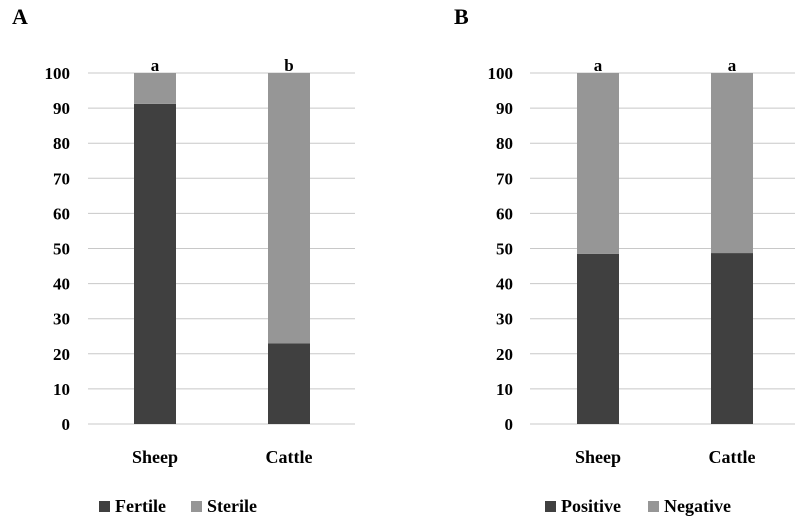  What do you see at coordinates (504, 213) in the screenshot?
I see `panel-b-y-tick-label: 60` at bounding box center [504, 213].